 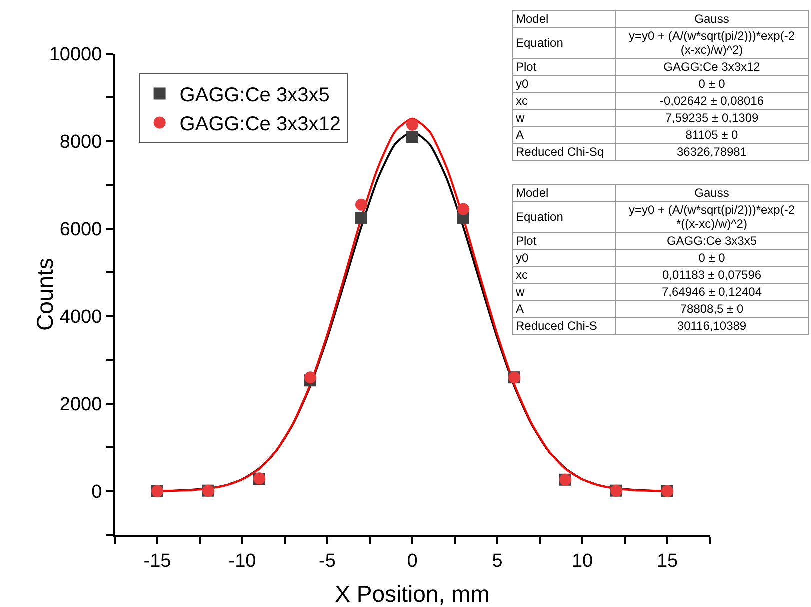 What do you see at coordinates (712, 19) in the screenshot?
I see `text: Gauss` at bounding box center [712, 19].